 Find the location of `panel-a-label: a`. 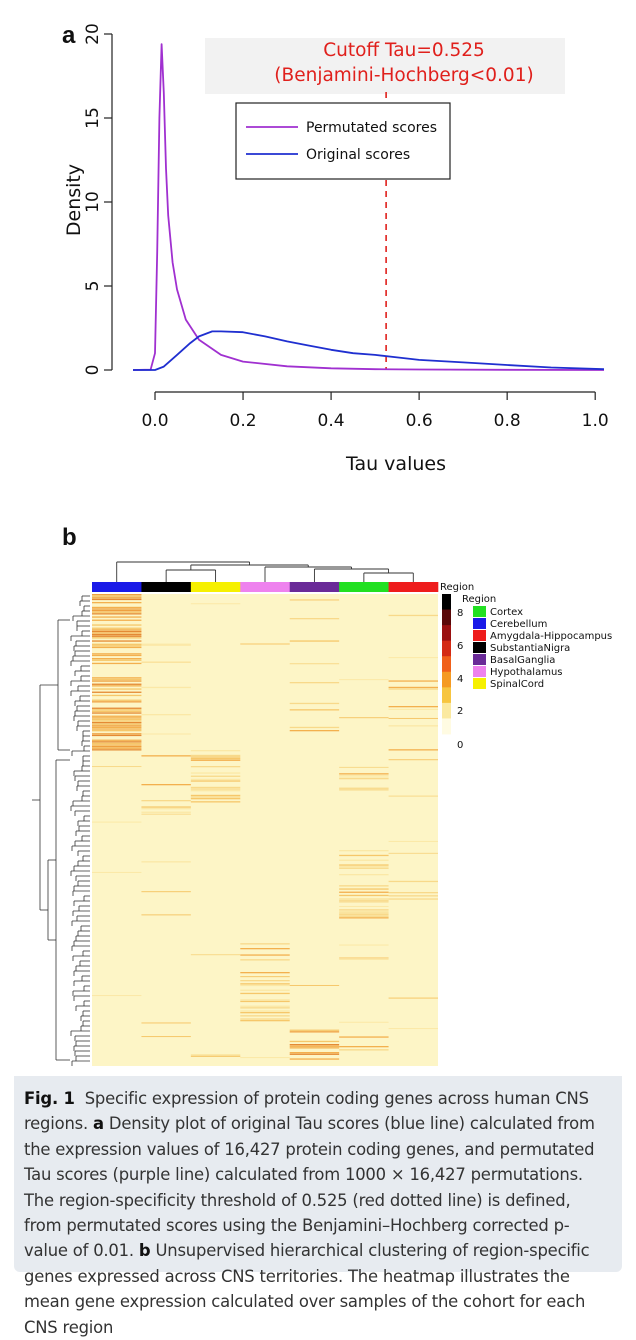

panel-a-label: a is located at coordinates (69, 35).